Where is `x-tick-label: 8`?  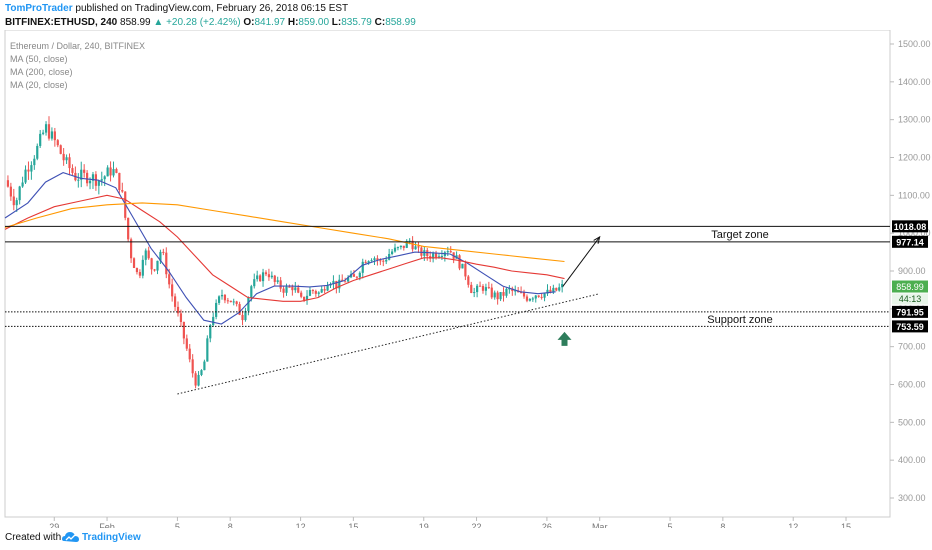
x-tick-label: 8 is located at coordinates (722, 525).